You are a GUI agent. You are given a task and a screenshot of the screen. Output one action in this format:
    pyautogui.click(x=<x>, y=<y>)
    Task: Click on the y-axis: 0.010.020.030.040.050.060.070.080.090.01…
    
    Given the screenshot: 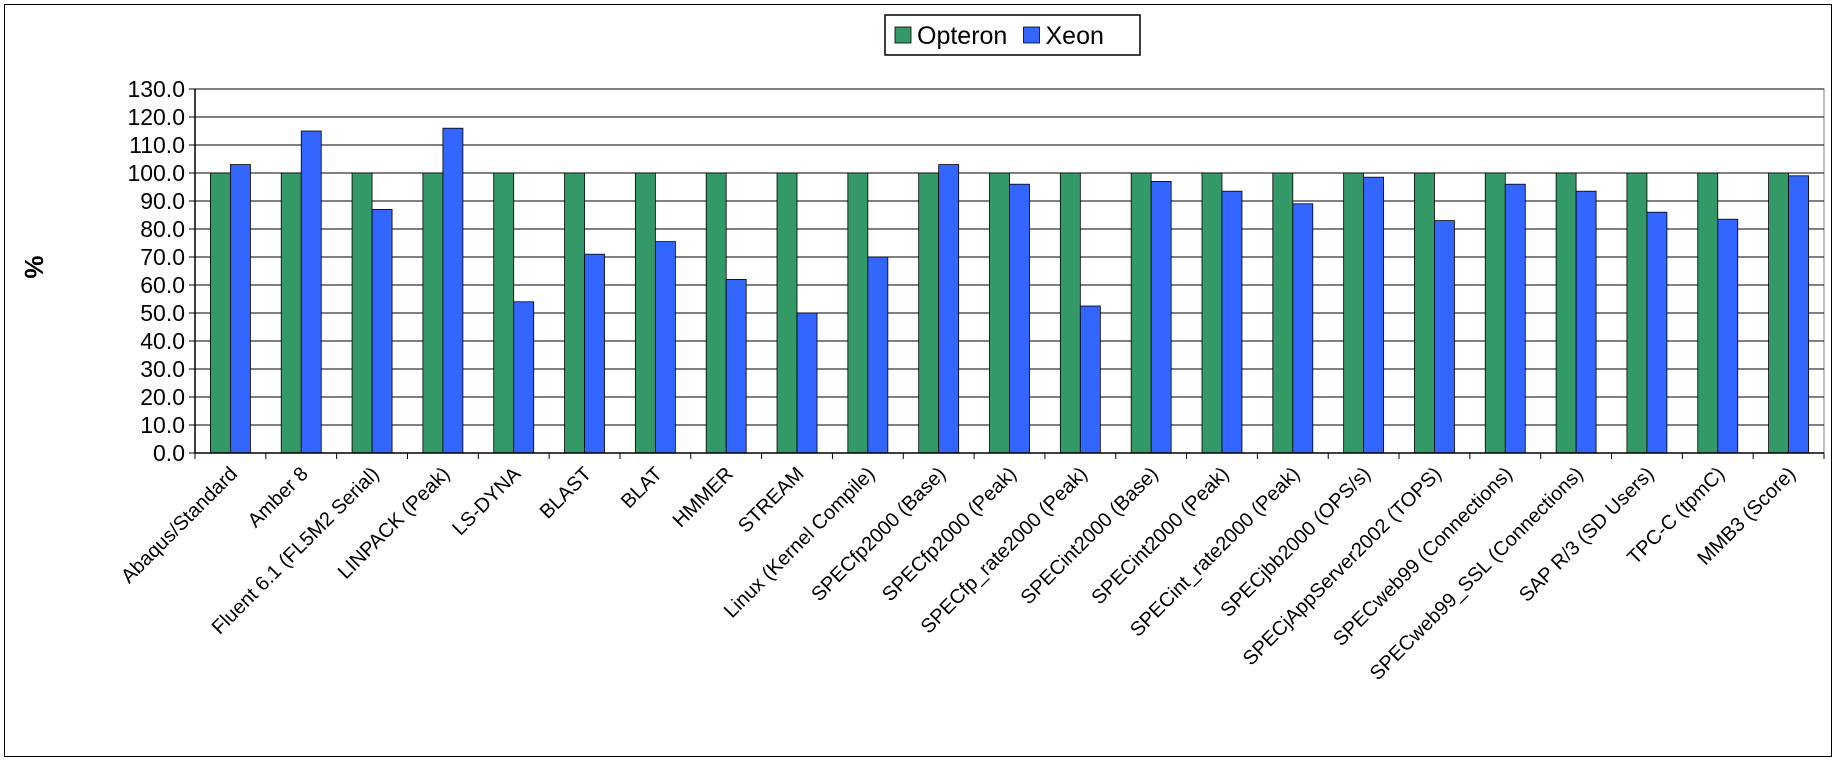 What is the action you would take?
    pyautogui.click(x=161, y=271)
    